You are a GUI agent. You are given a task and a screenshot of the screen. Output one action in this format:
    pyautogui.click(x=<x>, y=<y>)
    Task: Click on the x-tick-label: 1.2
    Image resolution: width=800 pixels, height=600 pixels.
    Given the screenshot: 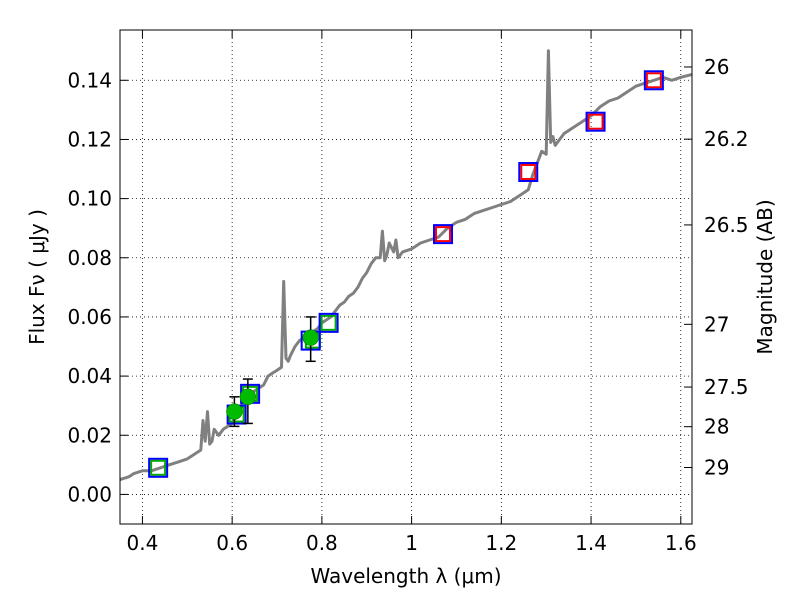 What is the action you would take?
    pyautogui.click(x=501, y=543)
    